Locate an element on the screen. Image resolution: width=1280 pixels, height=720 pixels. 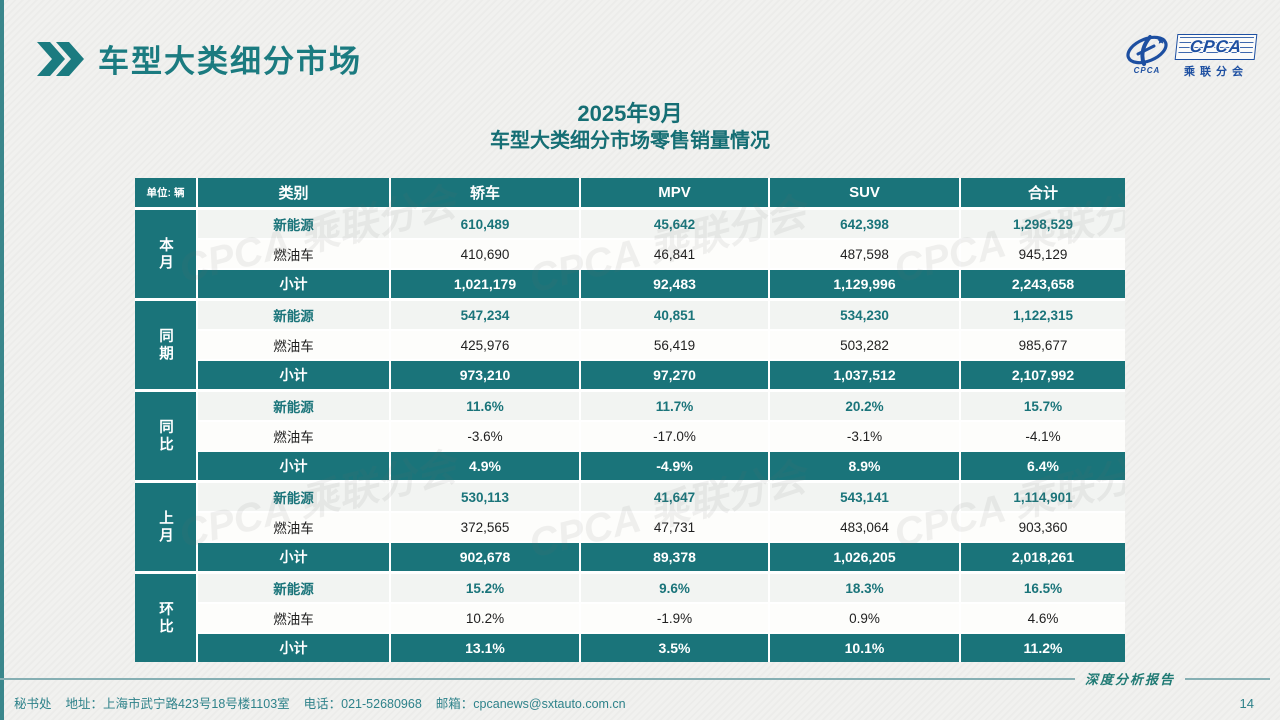
cpca-acronym-box: CPCA is located at coordinates (1216, 47).